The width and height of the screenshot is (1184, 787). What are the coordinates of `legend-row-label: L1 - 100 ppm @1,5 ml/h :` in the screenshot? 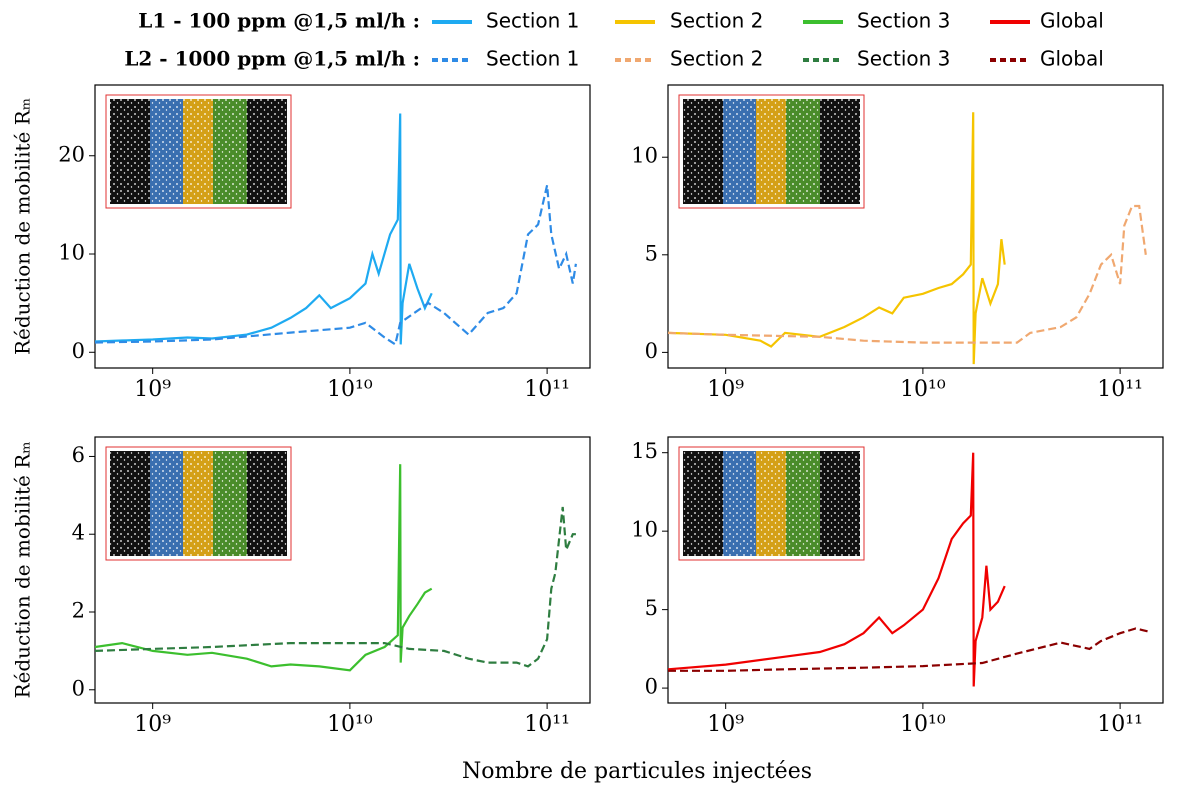 It's located at (279, 21).